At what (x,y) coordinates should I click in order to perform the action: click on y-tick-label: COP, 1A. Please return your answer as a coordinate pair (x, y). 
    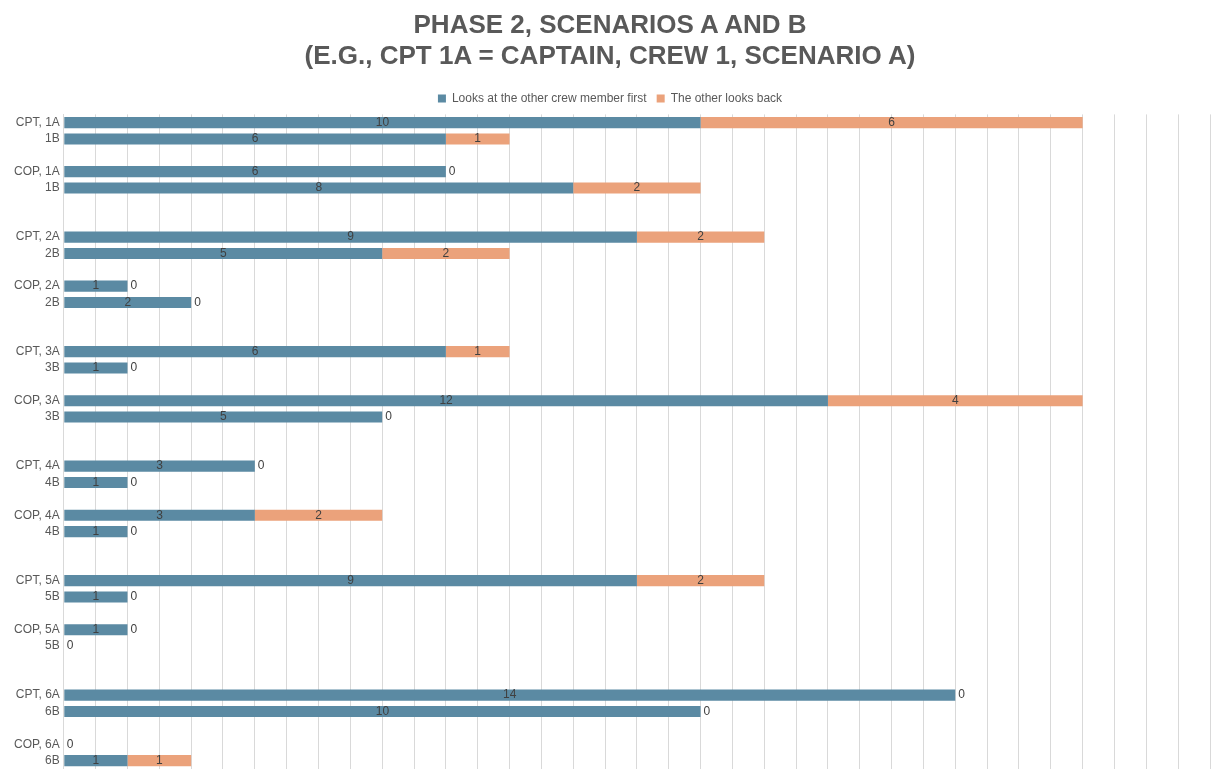
    Looking at the image, I should click on (36, 170).